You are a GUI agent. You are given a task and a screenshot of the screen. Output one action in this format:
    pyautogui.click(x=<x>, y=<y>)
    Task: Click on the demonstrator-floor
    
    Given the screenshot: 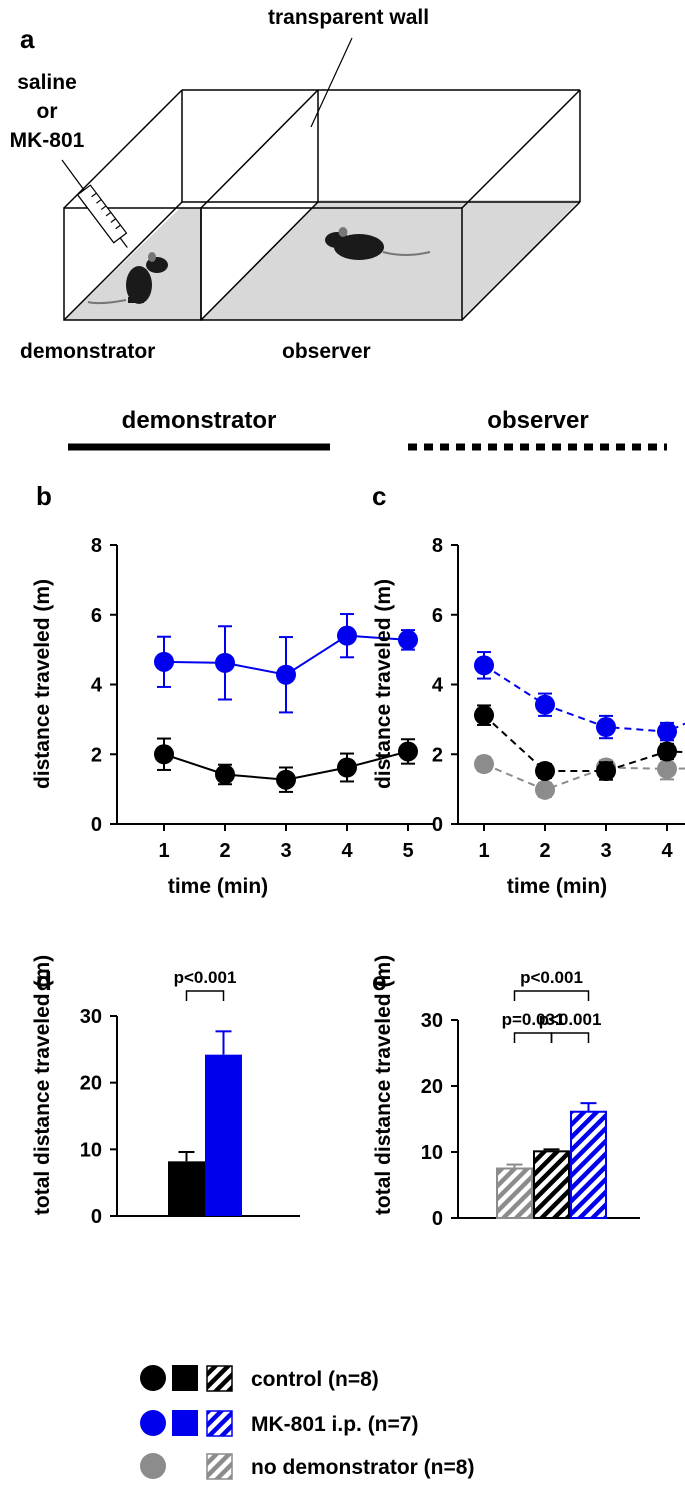 What is the action you would take?
    pyautogui.click(x=132, y=264)
    